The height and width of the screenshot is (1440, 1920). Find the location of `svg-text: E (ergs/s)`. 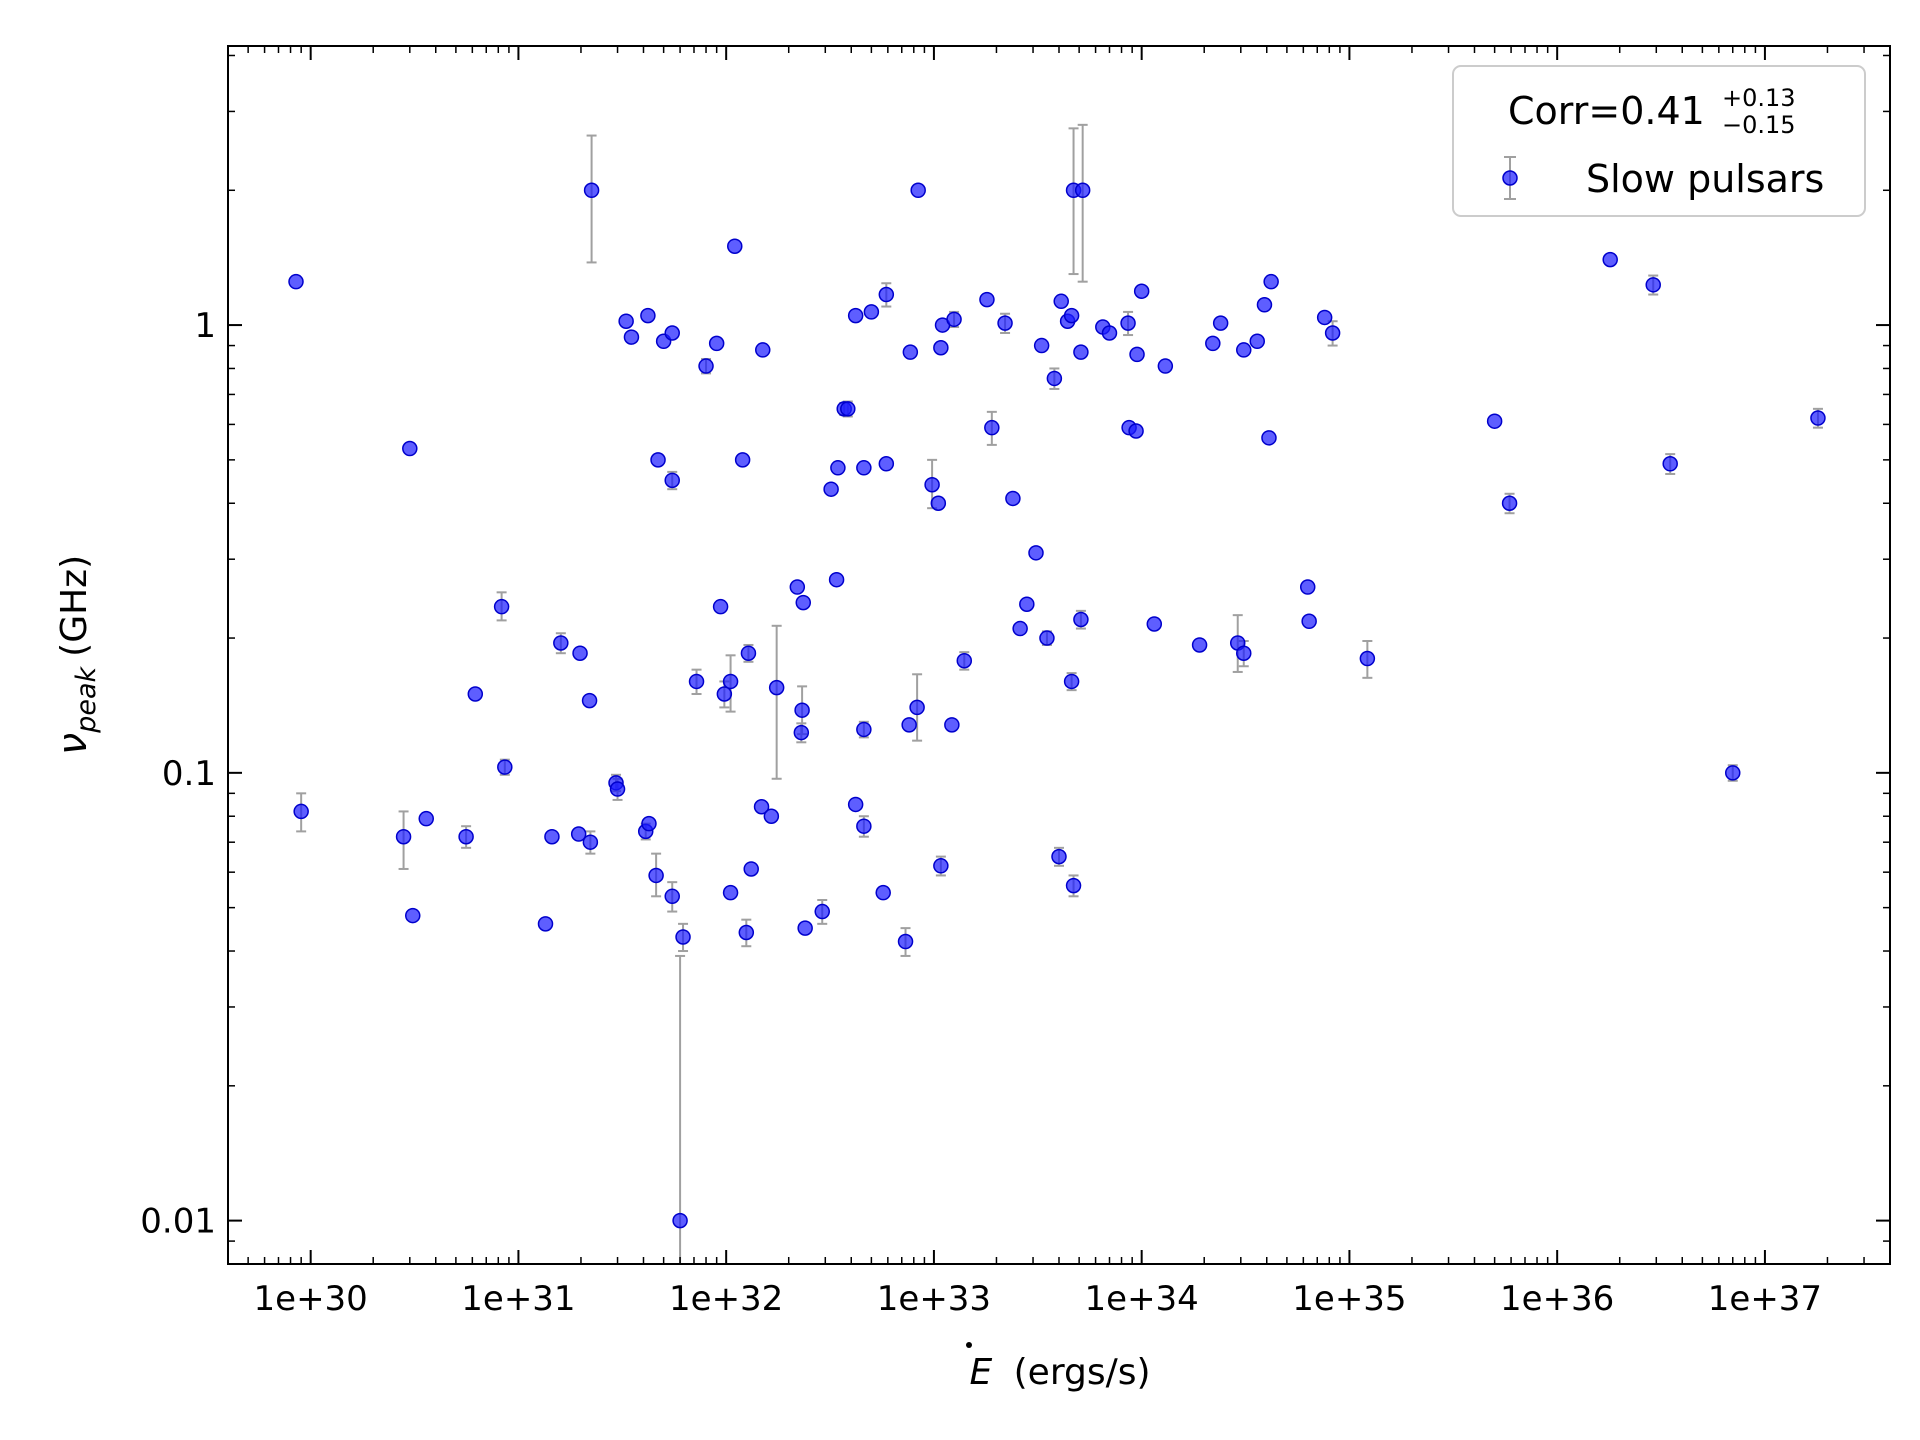

svg-text: E (ergs/s) is located at coordinates (1059, 1372).